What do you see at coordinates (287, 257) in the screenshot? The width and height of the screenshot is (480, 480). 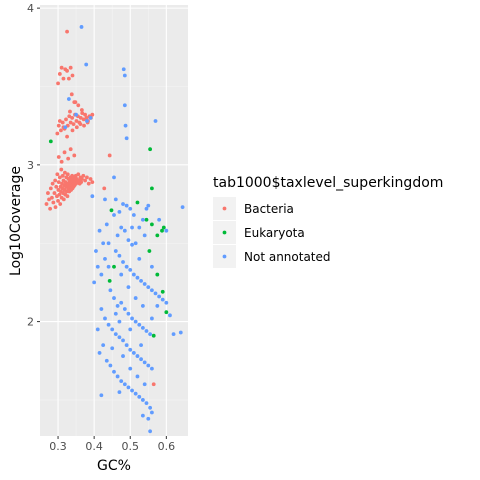 I see `legend-label-not-annotated: Not annotated` at bounding box center [287, 257].